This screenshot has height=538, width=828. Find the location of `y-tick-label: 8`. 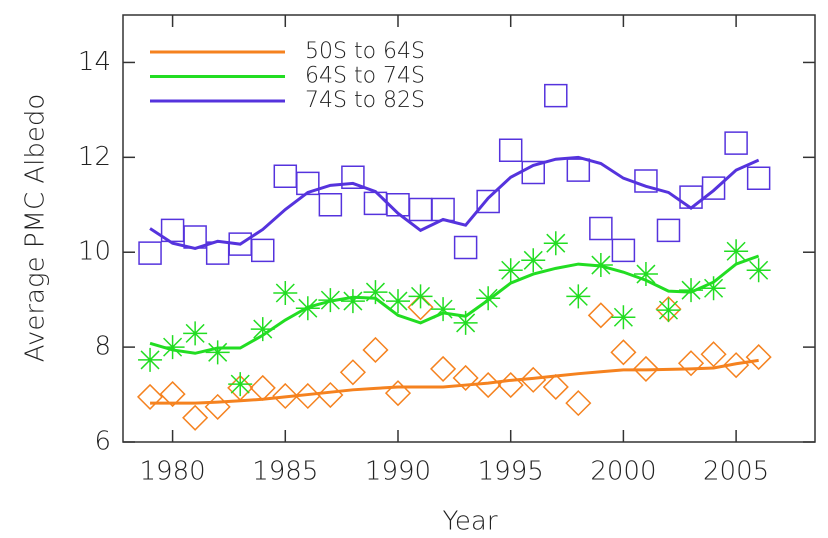

y-tick-label: 8 is located at coordinates (102, 347).